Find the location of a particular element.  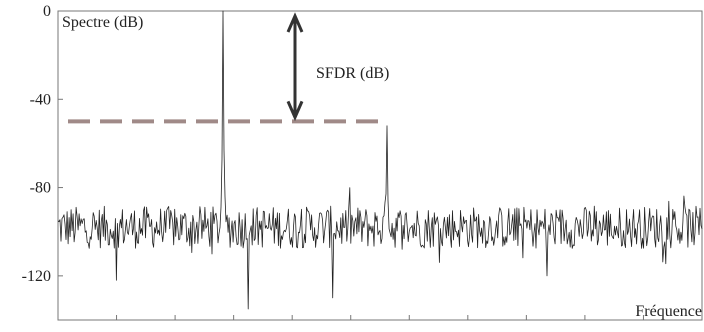

y-tick-label: -80 is located at coordinates (40, 188).